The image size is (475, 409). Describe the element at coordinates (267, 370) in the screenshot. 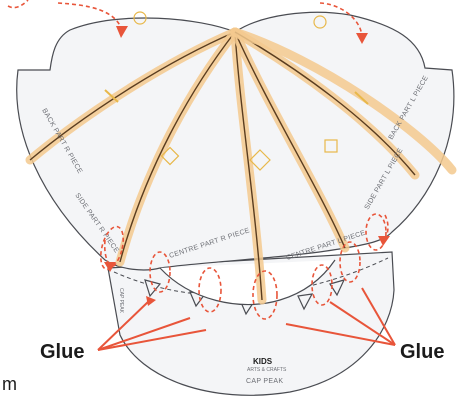

I see `peak-logo-sub: ARTS & CRAFTS` at that location.